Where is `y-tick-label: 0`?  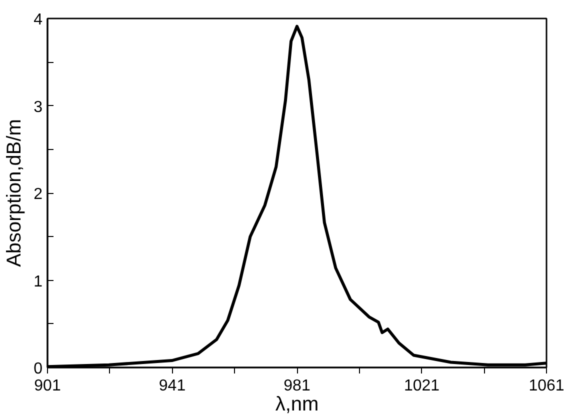 y-tick-label: 0 is located at coordinates (38, 369).